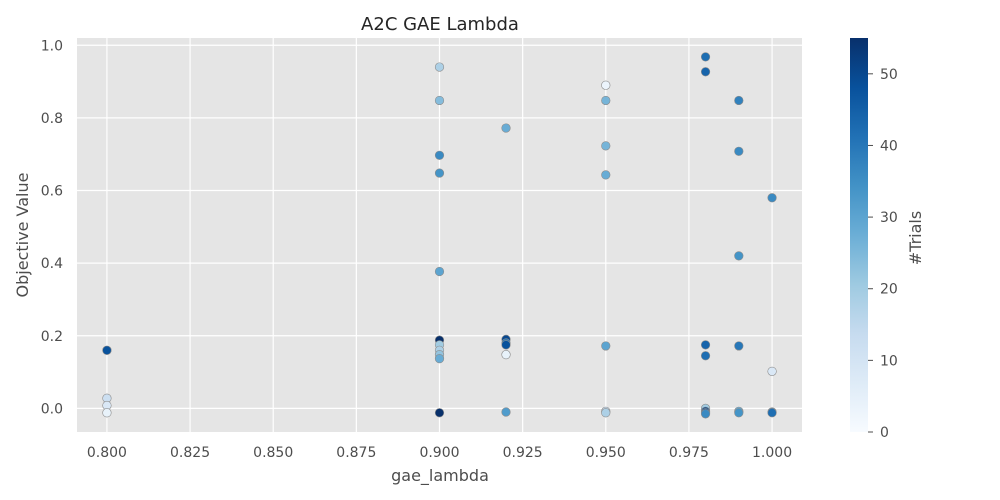 Image resolution: width=1000 pixels, height=500 pixels. Describe the element at coordinates (889, 290) in the screenshot. I see `colorbar-tick-label: 20` at that location.